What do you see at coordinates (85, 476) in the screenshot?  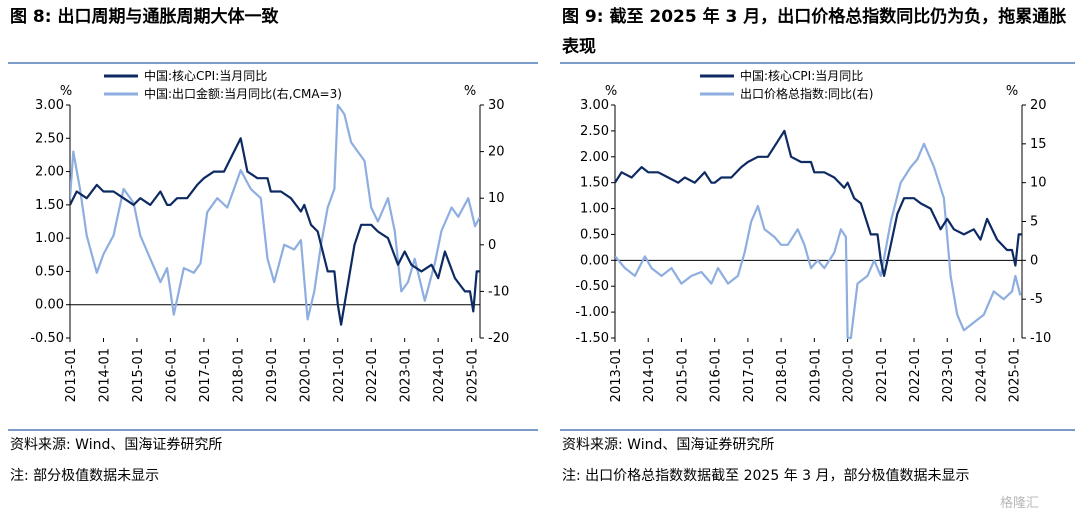 I see `note-text: 注: 部分极值数据未显示` at bounding box center [85, 476].